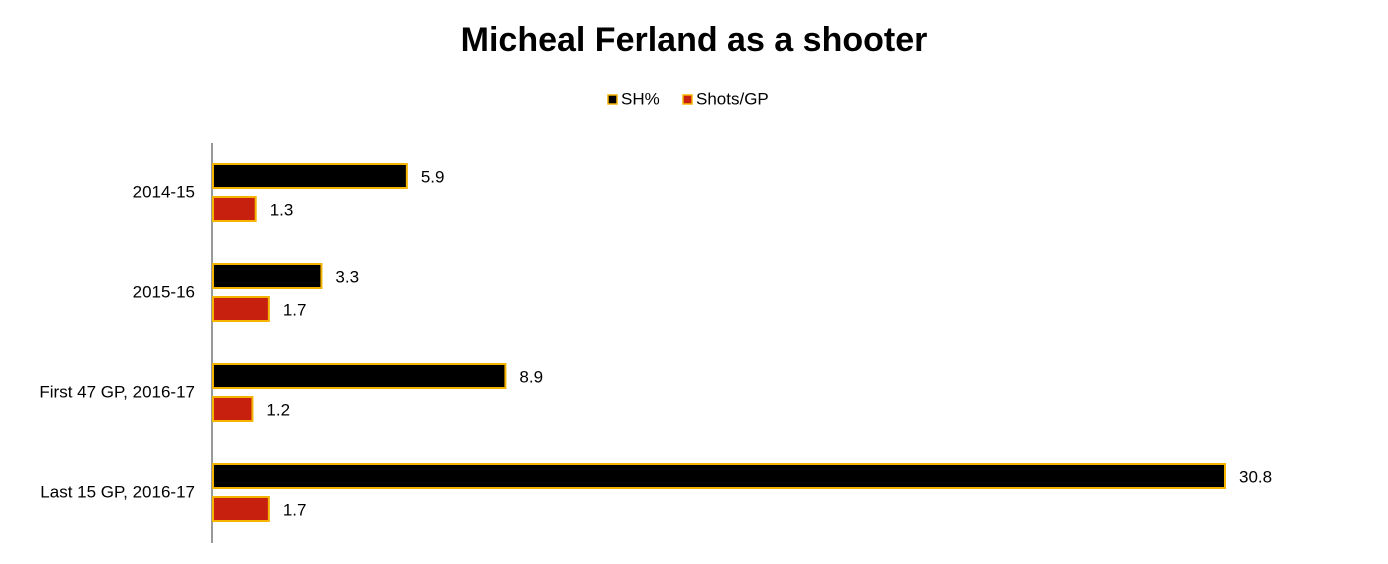 The width and height of the screenshot is (1388, 564). Describe the element at coordinates (282, 209) in the screenshot. I see `value-label: 1.3` at that location.